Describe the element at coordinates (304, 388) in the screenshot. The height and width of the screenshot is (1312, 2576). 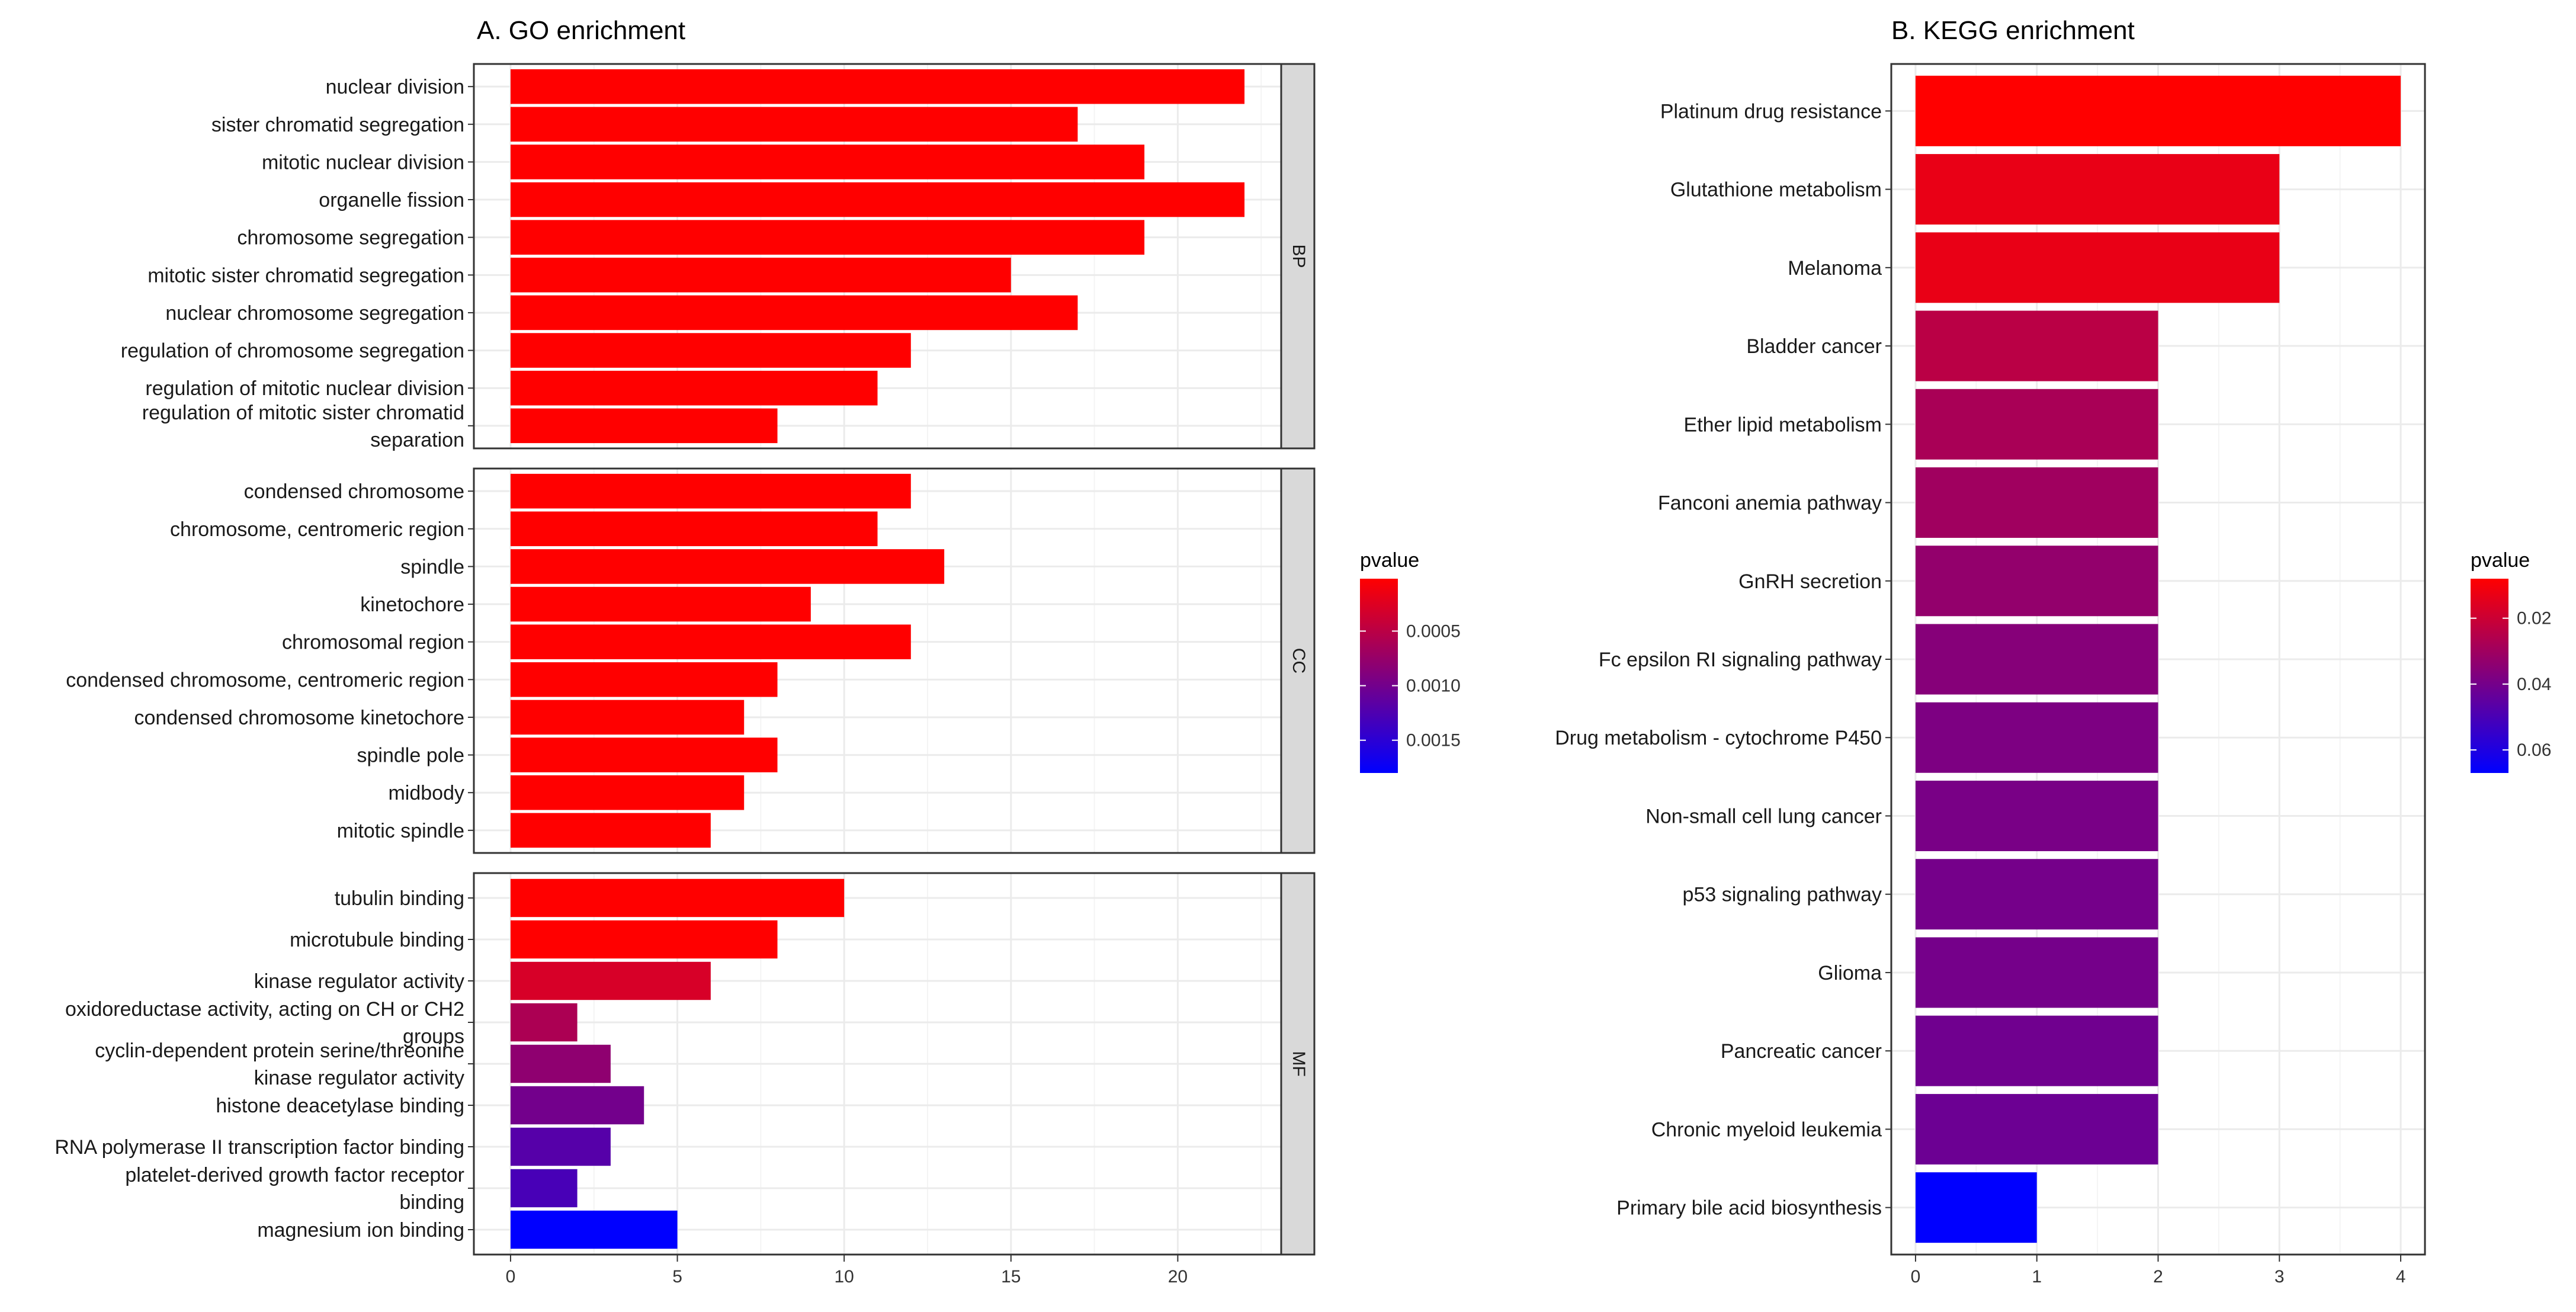
I see `go-term-label: regulation of mitotic nuclear division` at that location.